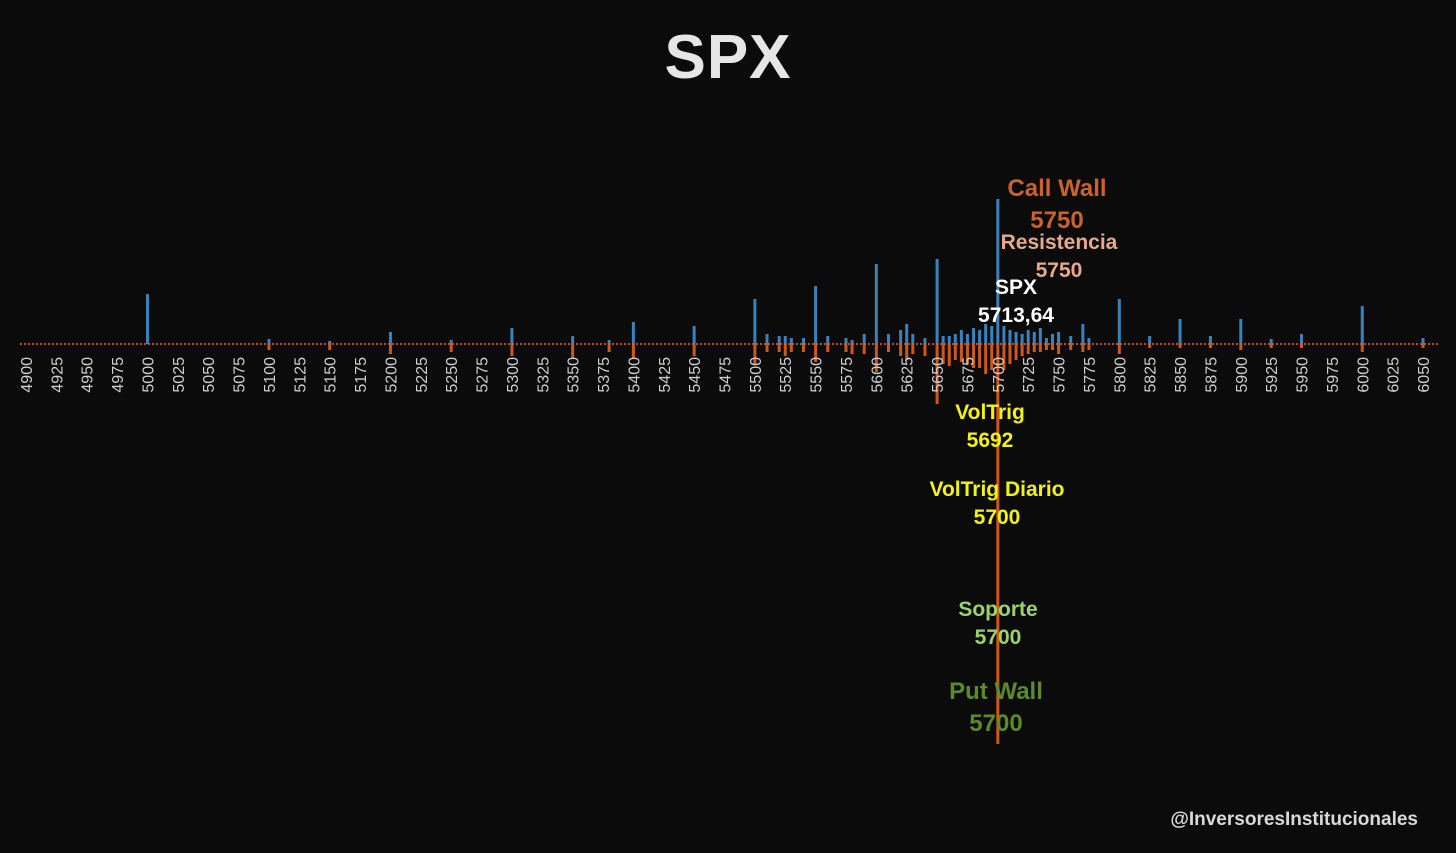 This screenshot has width=1456, height=853. Describe the element at coordinates (1016, 316) in the screenshot. I see `spx-value: 5713,64` at that location.